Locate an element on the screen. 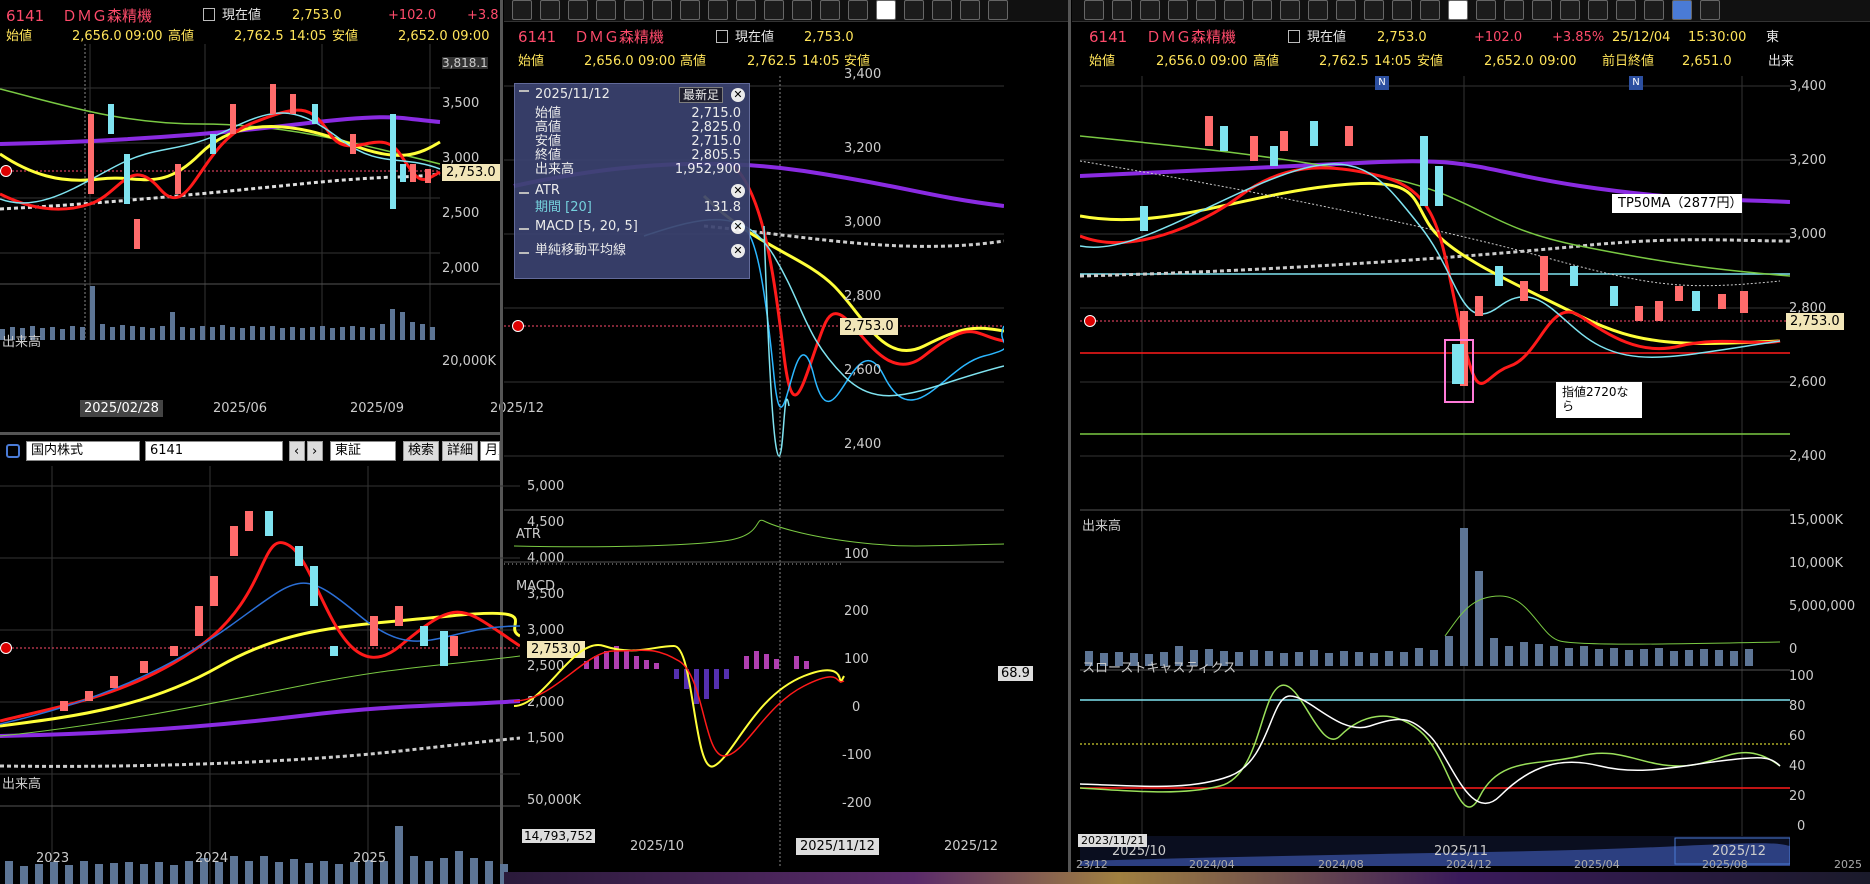 Image resolution: width=1870 pixels, height=884 pixels. low-value: 2,652.0 is located at coordinates (1509, 61).